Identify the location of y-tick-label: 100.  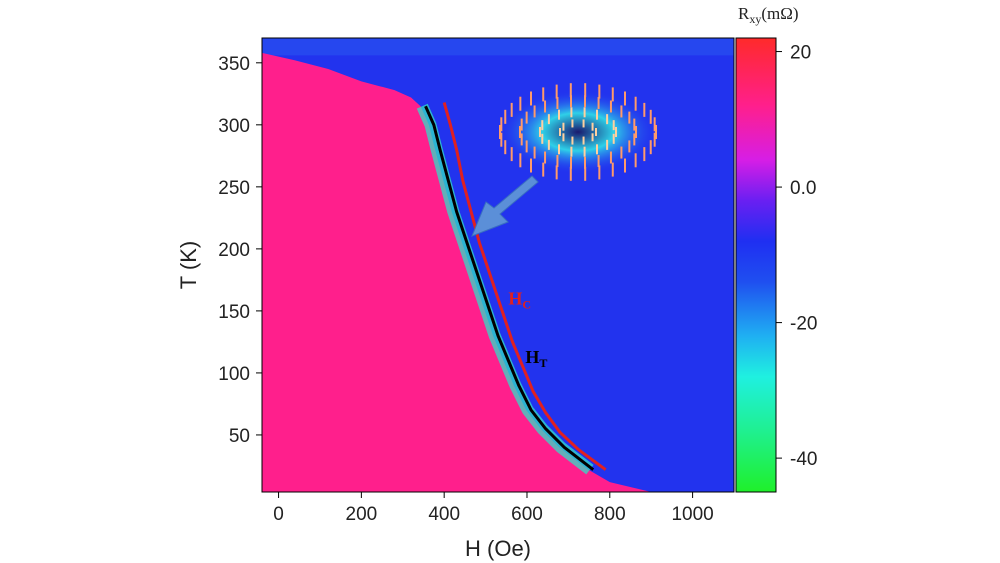
(234, 374).